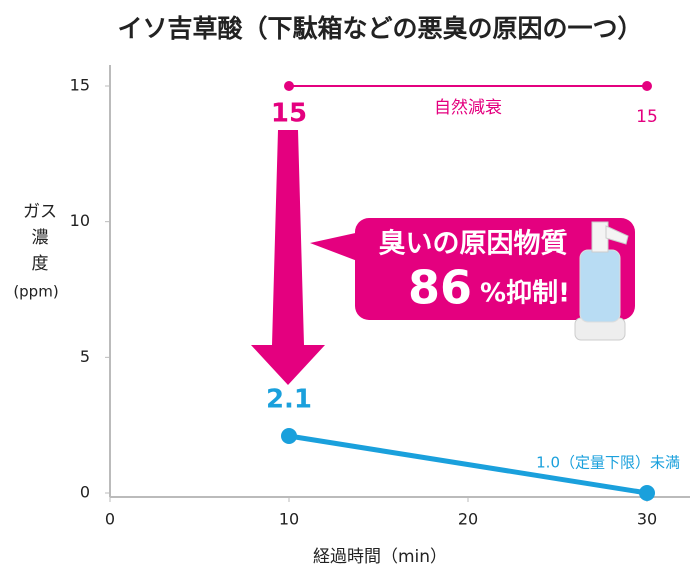 The width and height of the screenshot is (700, 580). What do you see at coordinates (525, 294) in the screenshot?
I see `callout-text: %抑制!` at bounding box center [525, 294].